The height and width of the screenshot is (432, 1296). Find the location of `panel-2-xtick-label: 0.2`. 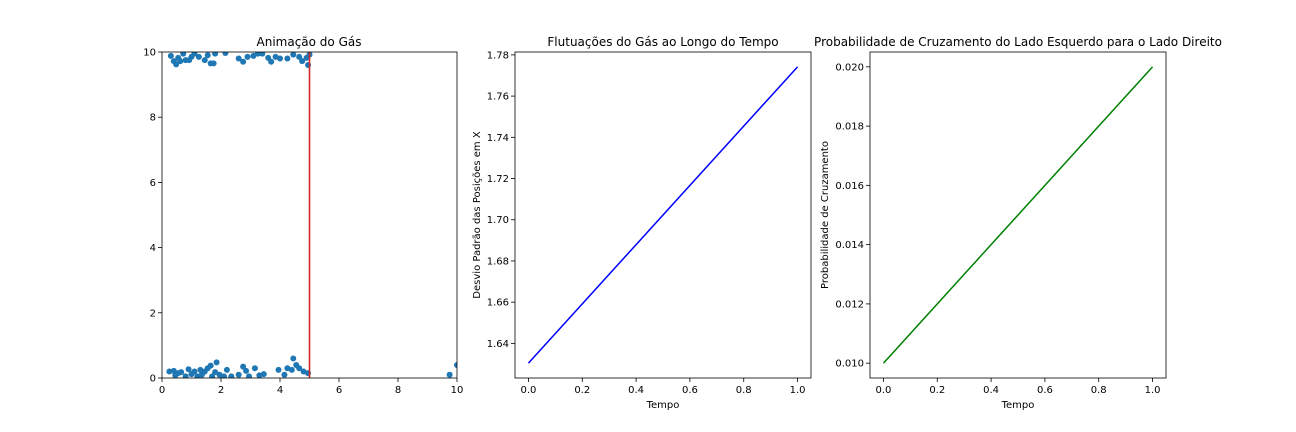

panel-2-xtick-label: 0.2 is located at coordinates (582, 390).